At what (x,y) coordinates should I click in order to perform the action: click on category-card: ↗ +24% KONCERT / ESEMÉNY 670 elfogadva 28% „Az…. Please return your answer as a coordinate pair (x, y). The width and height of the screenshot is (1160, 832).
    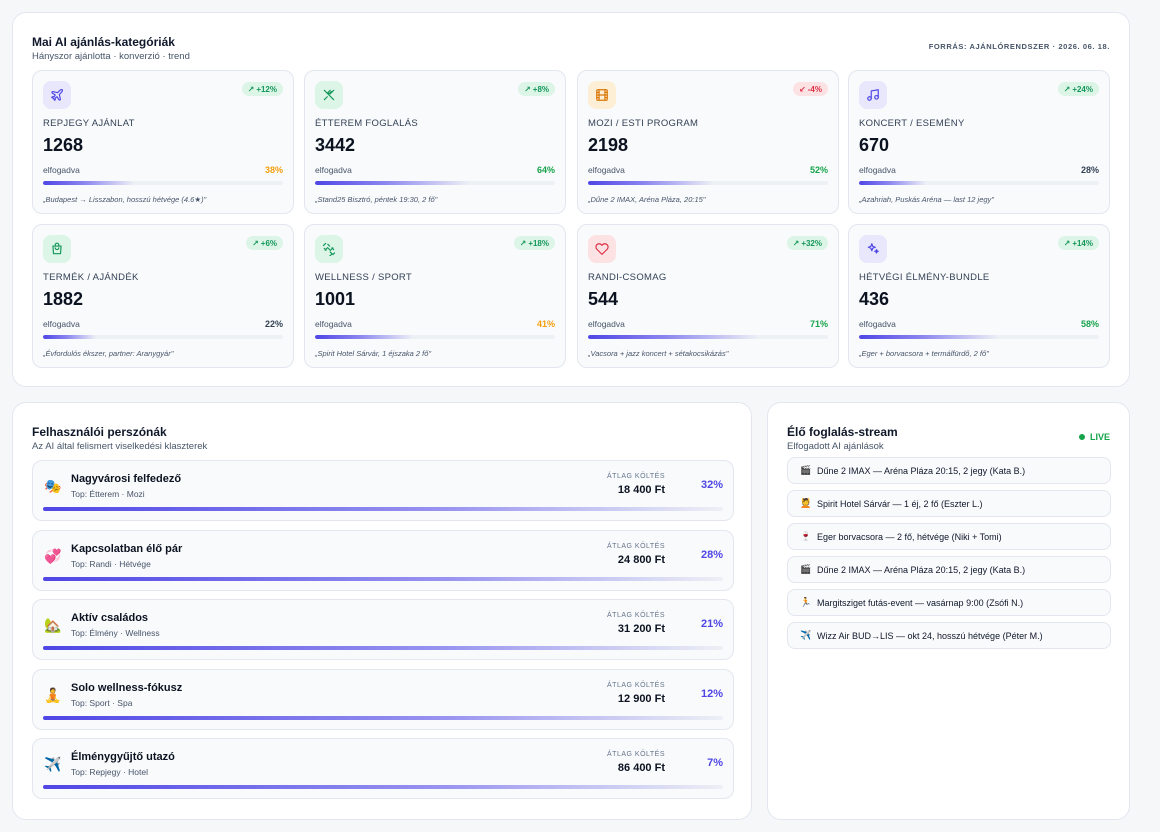
    Looking at the image, I should click on (979, 142).